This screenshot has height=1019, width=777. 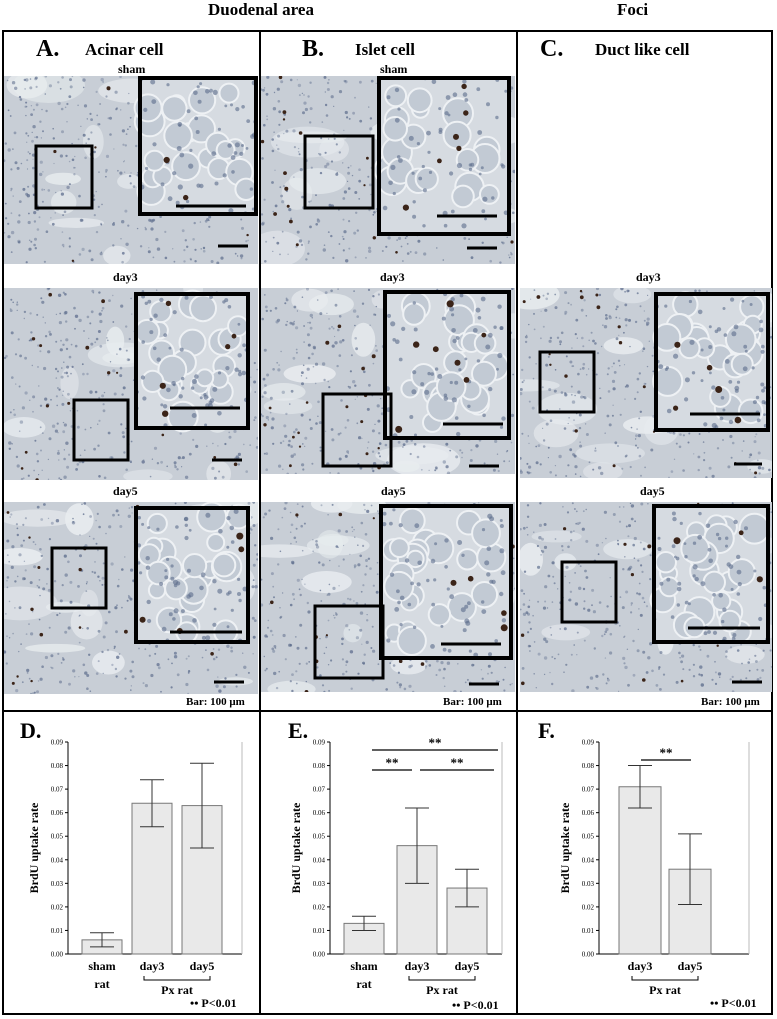 I want to click on row-label-sham-b: sham, so click(x=394, y=69).